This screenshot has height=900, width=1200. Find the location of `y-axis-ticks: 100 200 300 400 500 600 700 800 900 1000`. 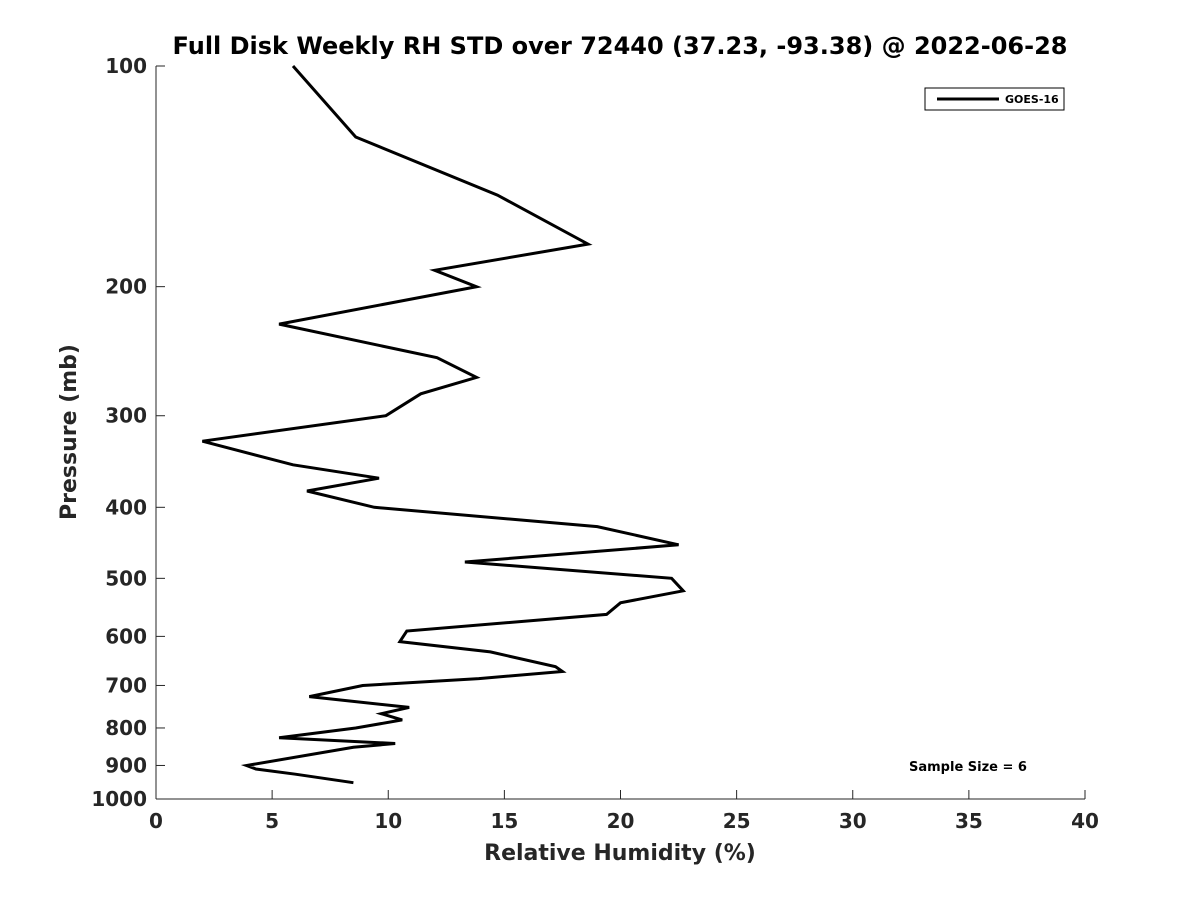

y-axis-ticks: 100 200 300 400 500 600 700 800 900 1000 is located at coordinates (128, 432).